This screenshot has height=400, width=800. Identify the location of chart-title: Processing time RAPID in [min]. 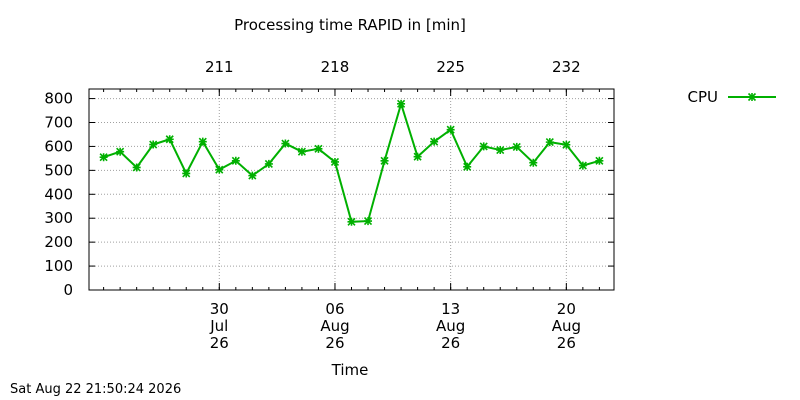
(350, 25).